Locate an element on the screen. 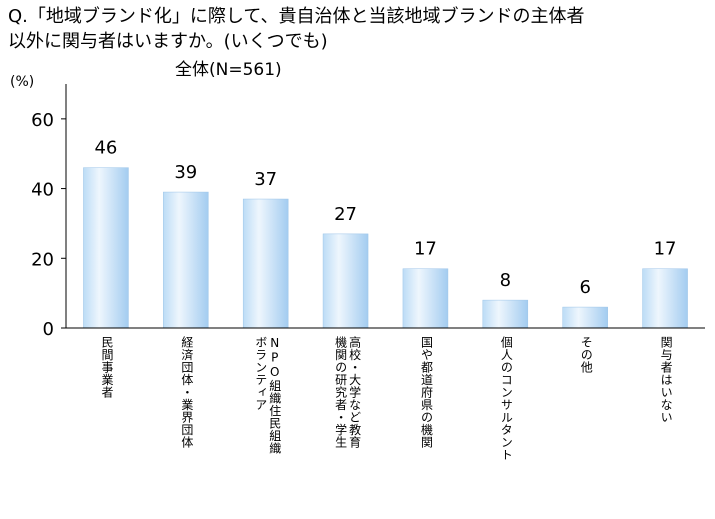 This screenshot has width=715, height=519. x-tick-label: 関与者はいない is located at coordinates (666, 380).